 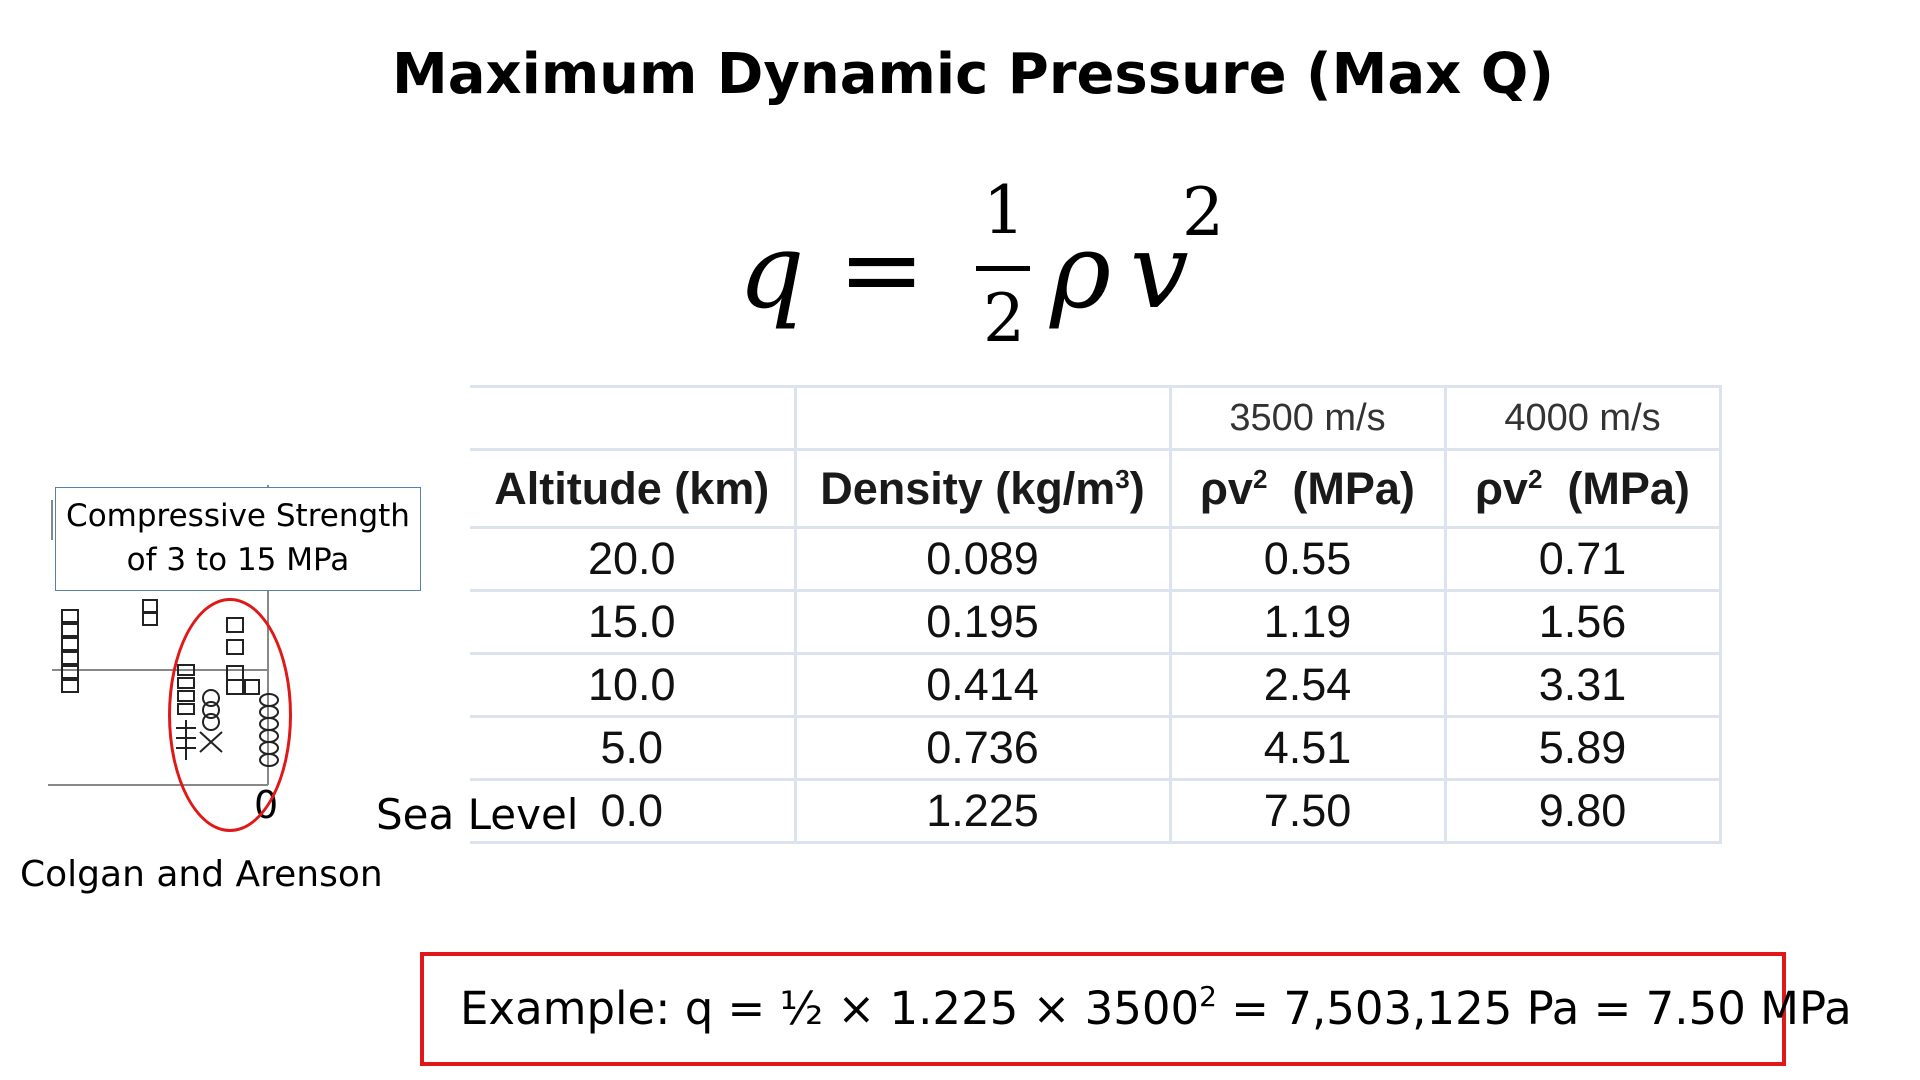 I want to click on header-rhov2-3500: ρv2 (MPa), so click(x=1308, y=489).